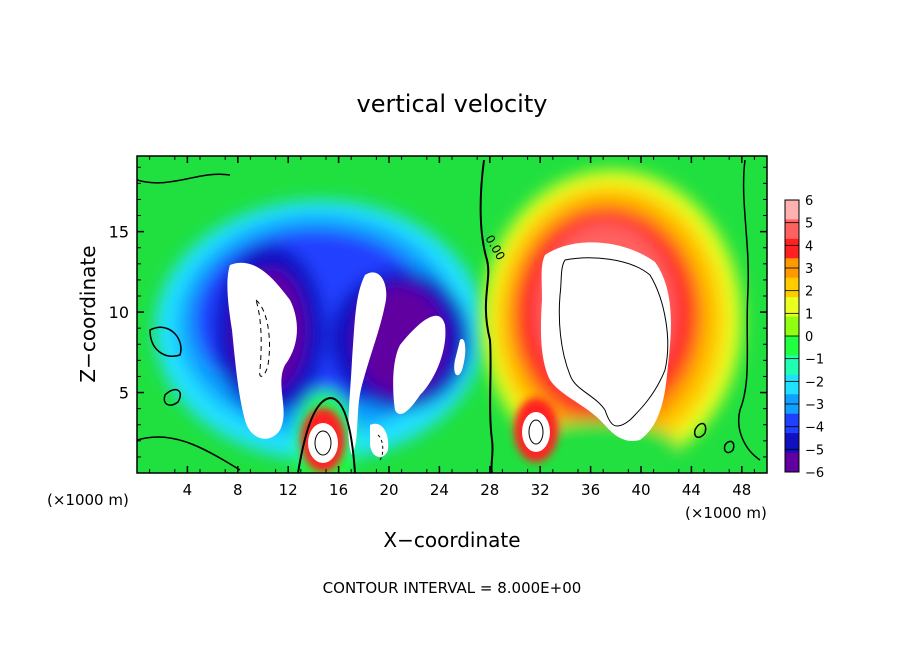 The image size is (904, 654). Describe the element at coordinates (188, 490) in the screenshot. I see `x-tick-label: 4` at that location.